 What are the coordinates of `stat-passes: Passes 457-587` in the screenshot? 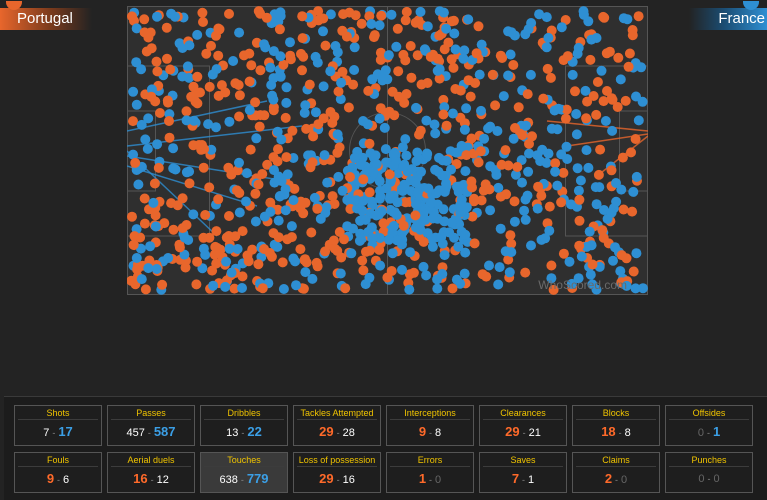 It's located at (151, 425).